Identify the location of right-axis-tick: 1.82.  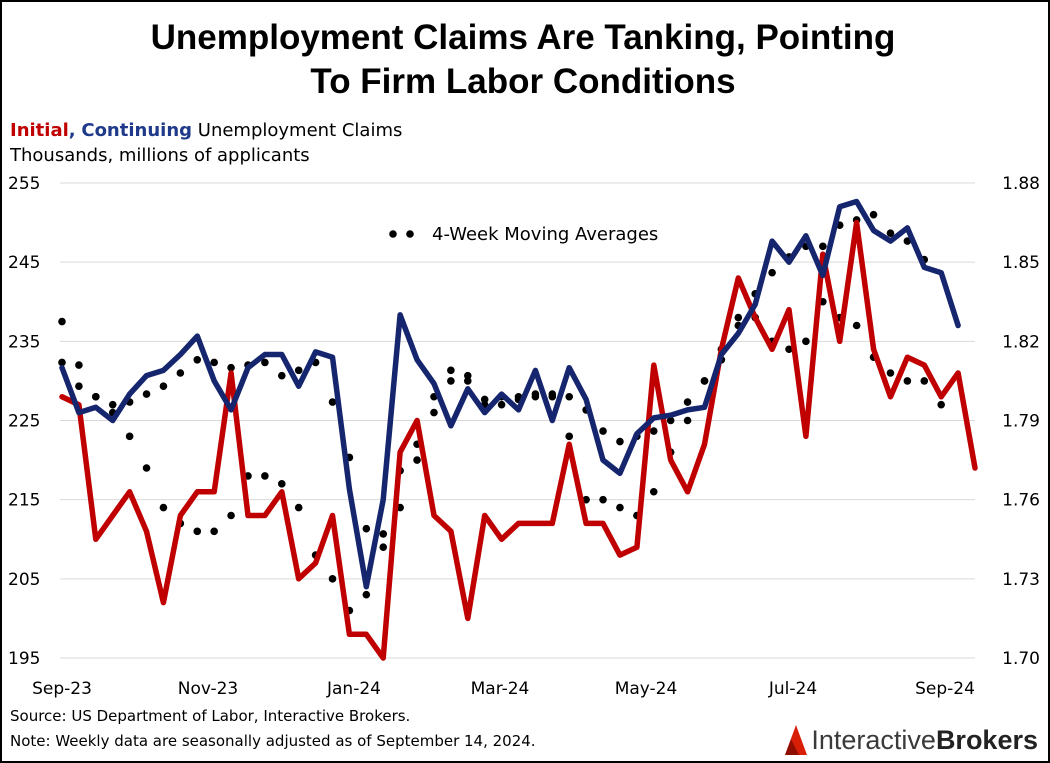
(1021, 342).